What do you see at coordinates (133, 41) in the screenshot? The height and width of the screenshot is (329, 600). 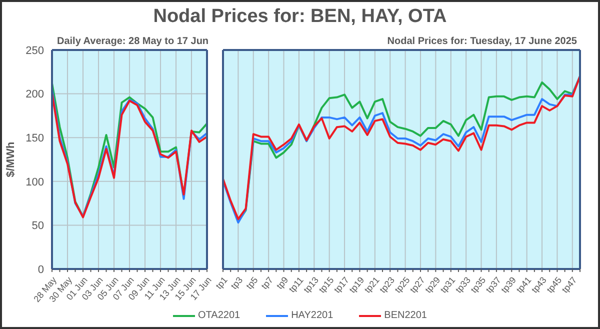 I see `chart-subtitle: Daily Average: 28 May to 17 Jun` at bounding box center [133, 41].